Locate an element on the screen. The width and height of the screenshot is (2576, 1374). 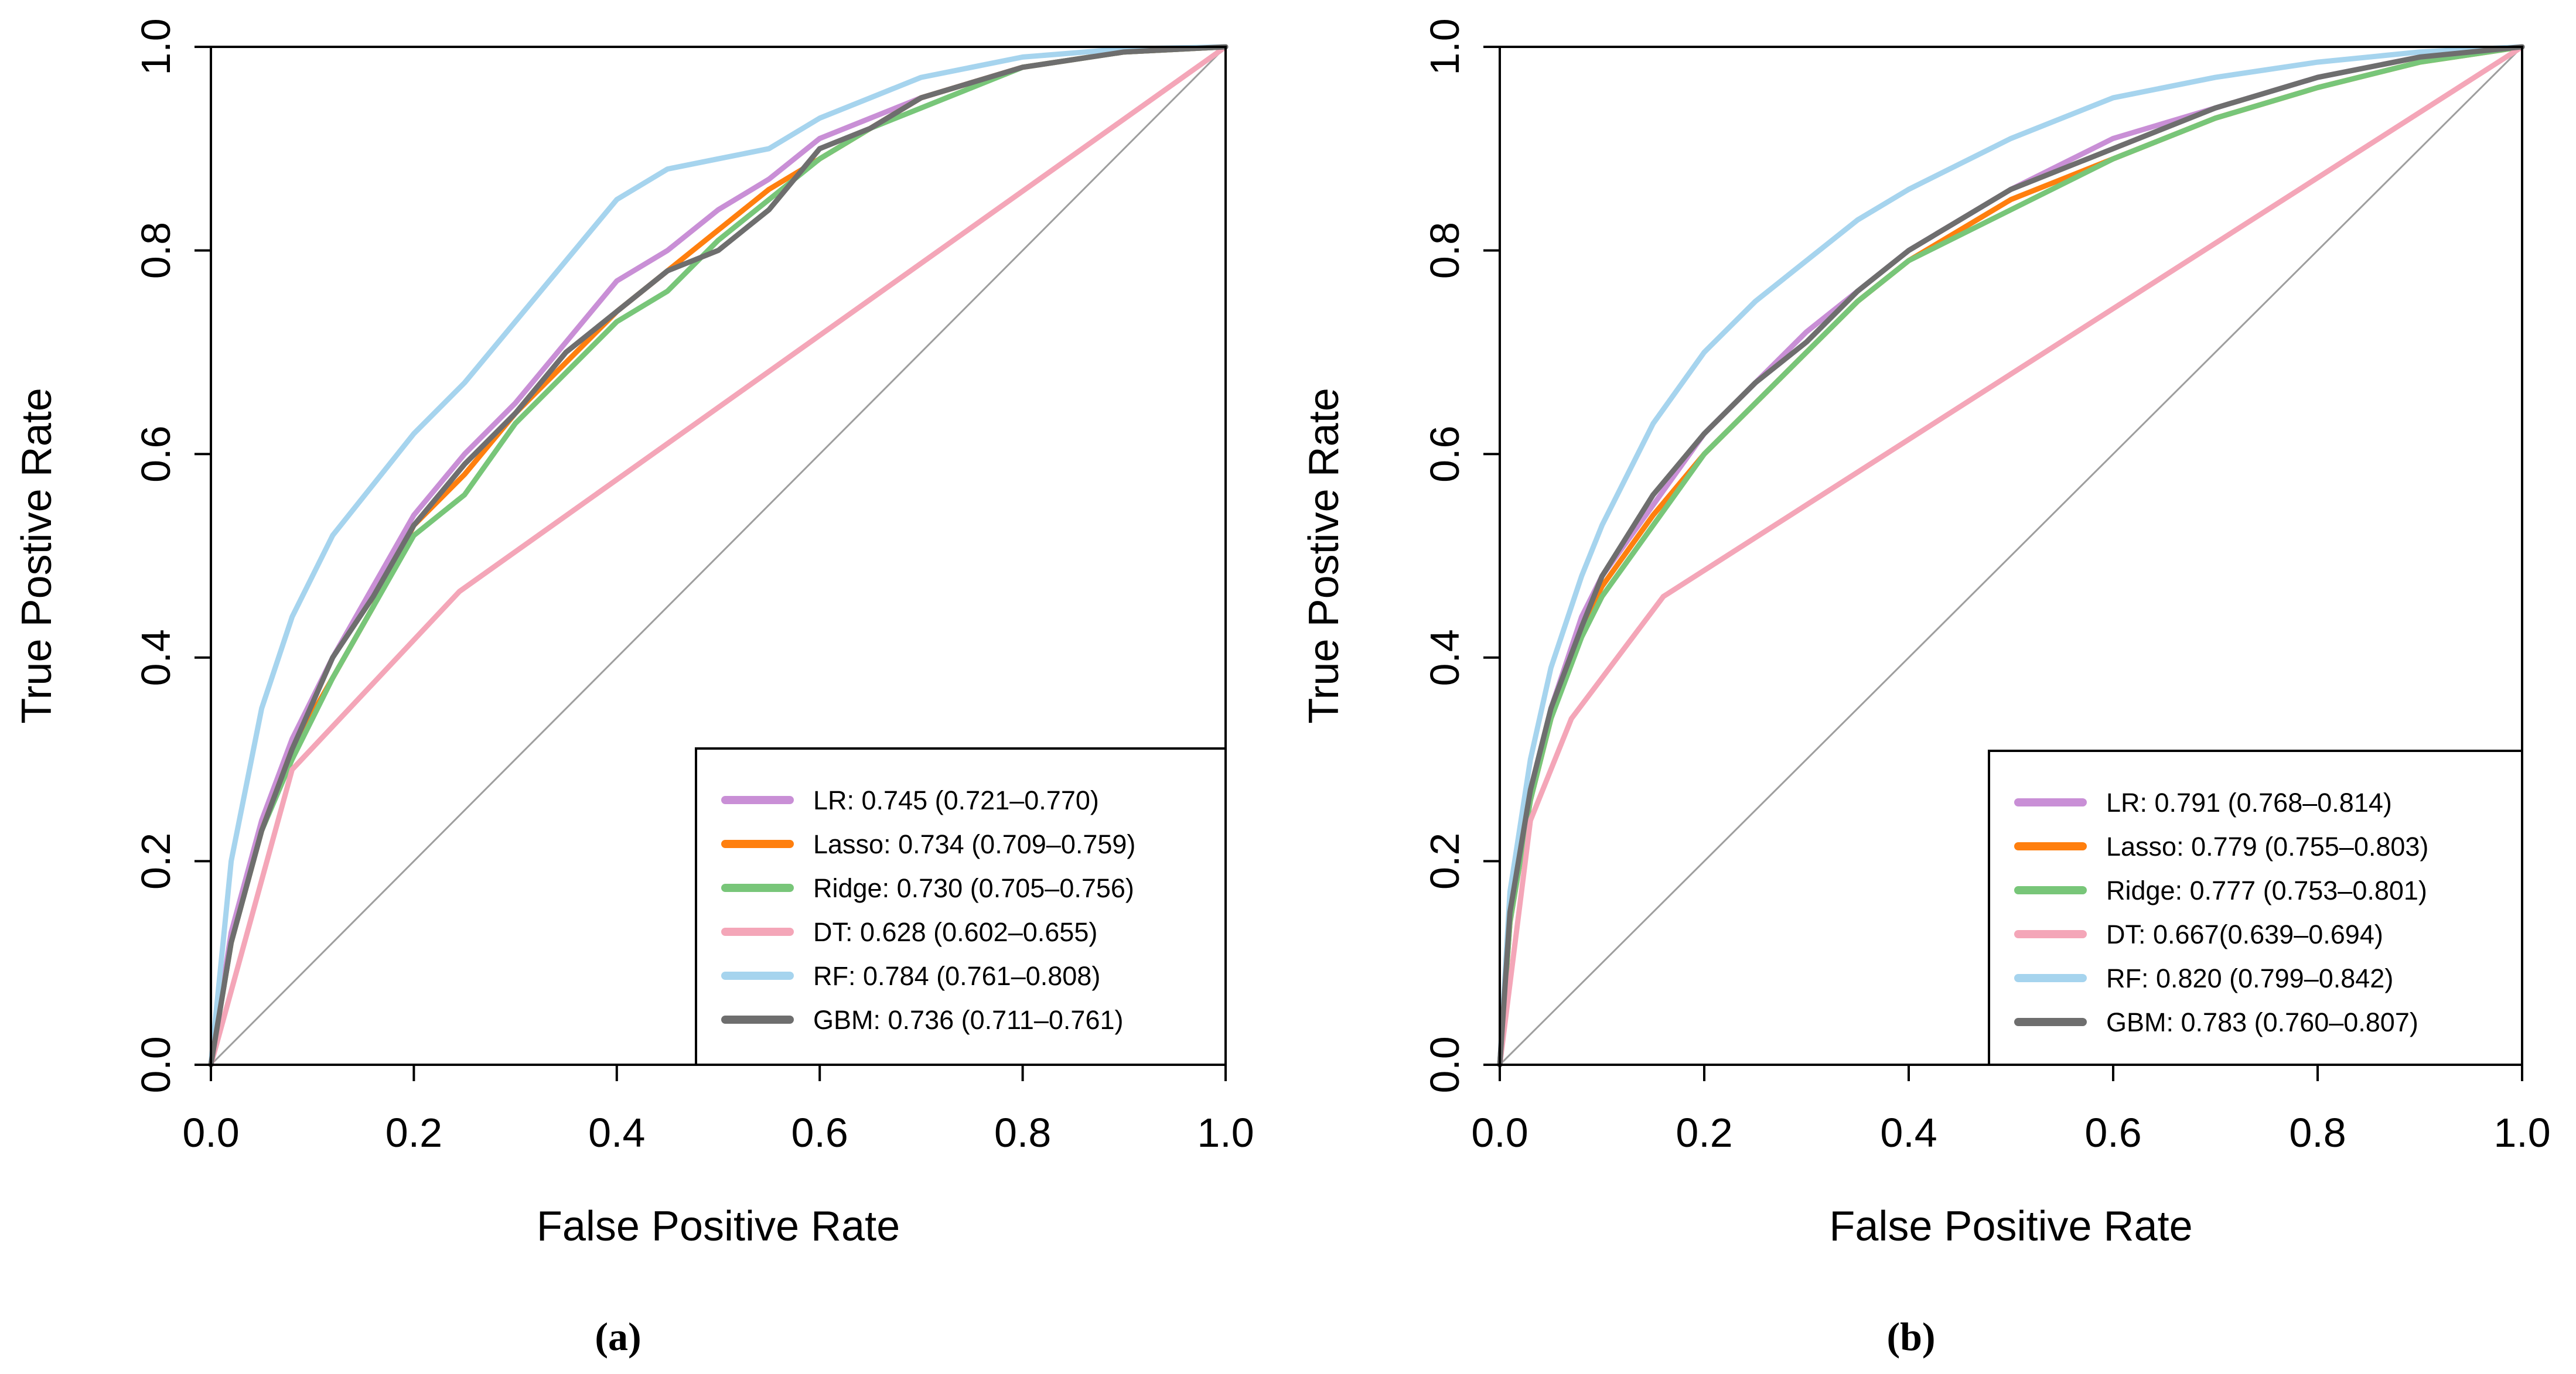
legend-label-gbm: GBM: 0.736 (0.711–0.761) is located at coordinates (968, 1020).